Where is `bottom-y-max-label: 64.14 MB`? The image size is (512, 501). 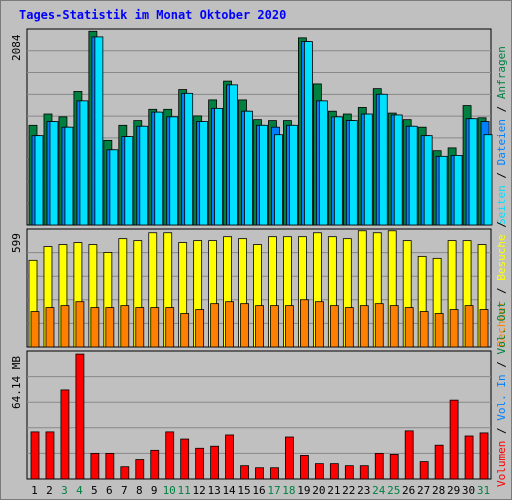 bottom-y-max-label: 64.14 MB is located at coordinates (16, 382).